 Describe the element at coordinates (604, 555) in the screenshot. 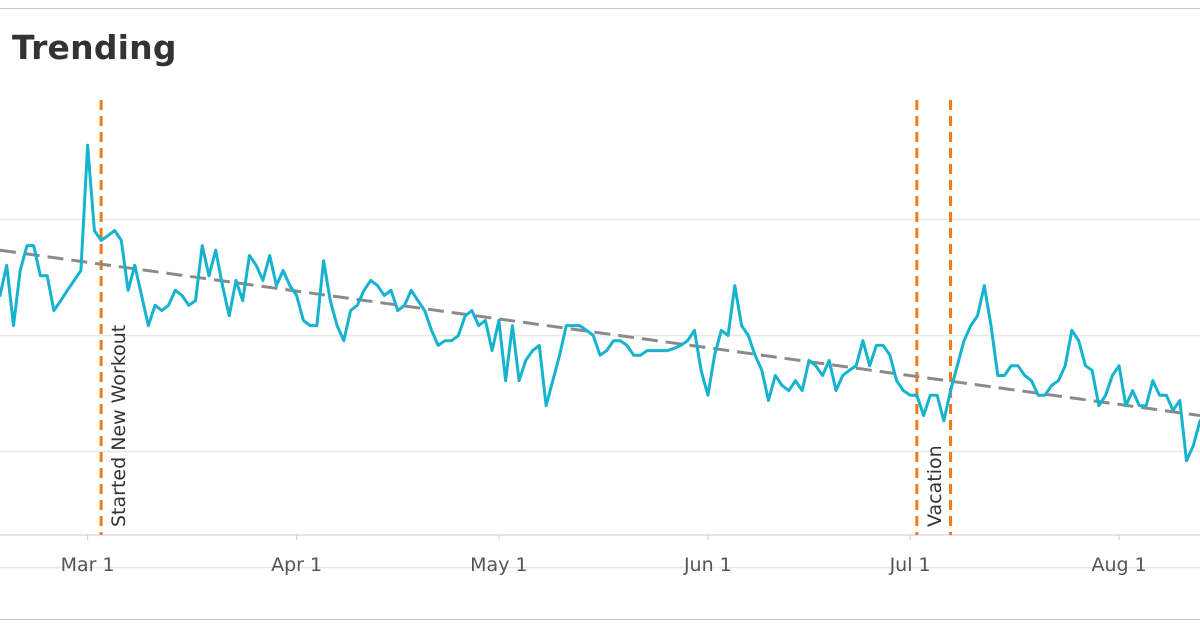

I see `x-axis: Mar 1 Apr 1 May 1 Jun 1 Jul 1 Aug 1` at that location.